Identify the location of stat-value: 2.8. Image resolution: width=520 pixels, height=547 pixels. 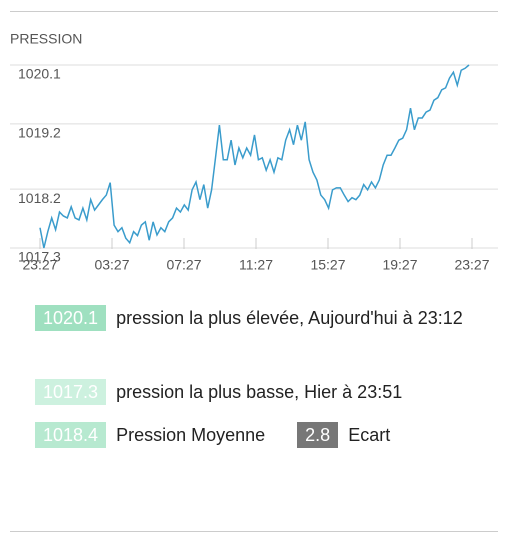
(318, 435).